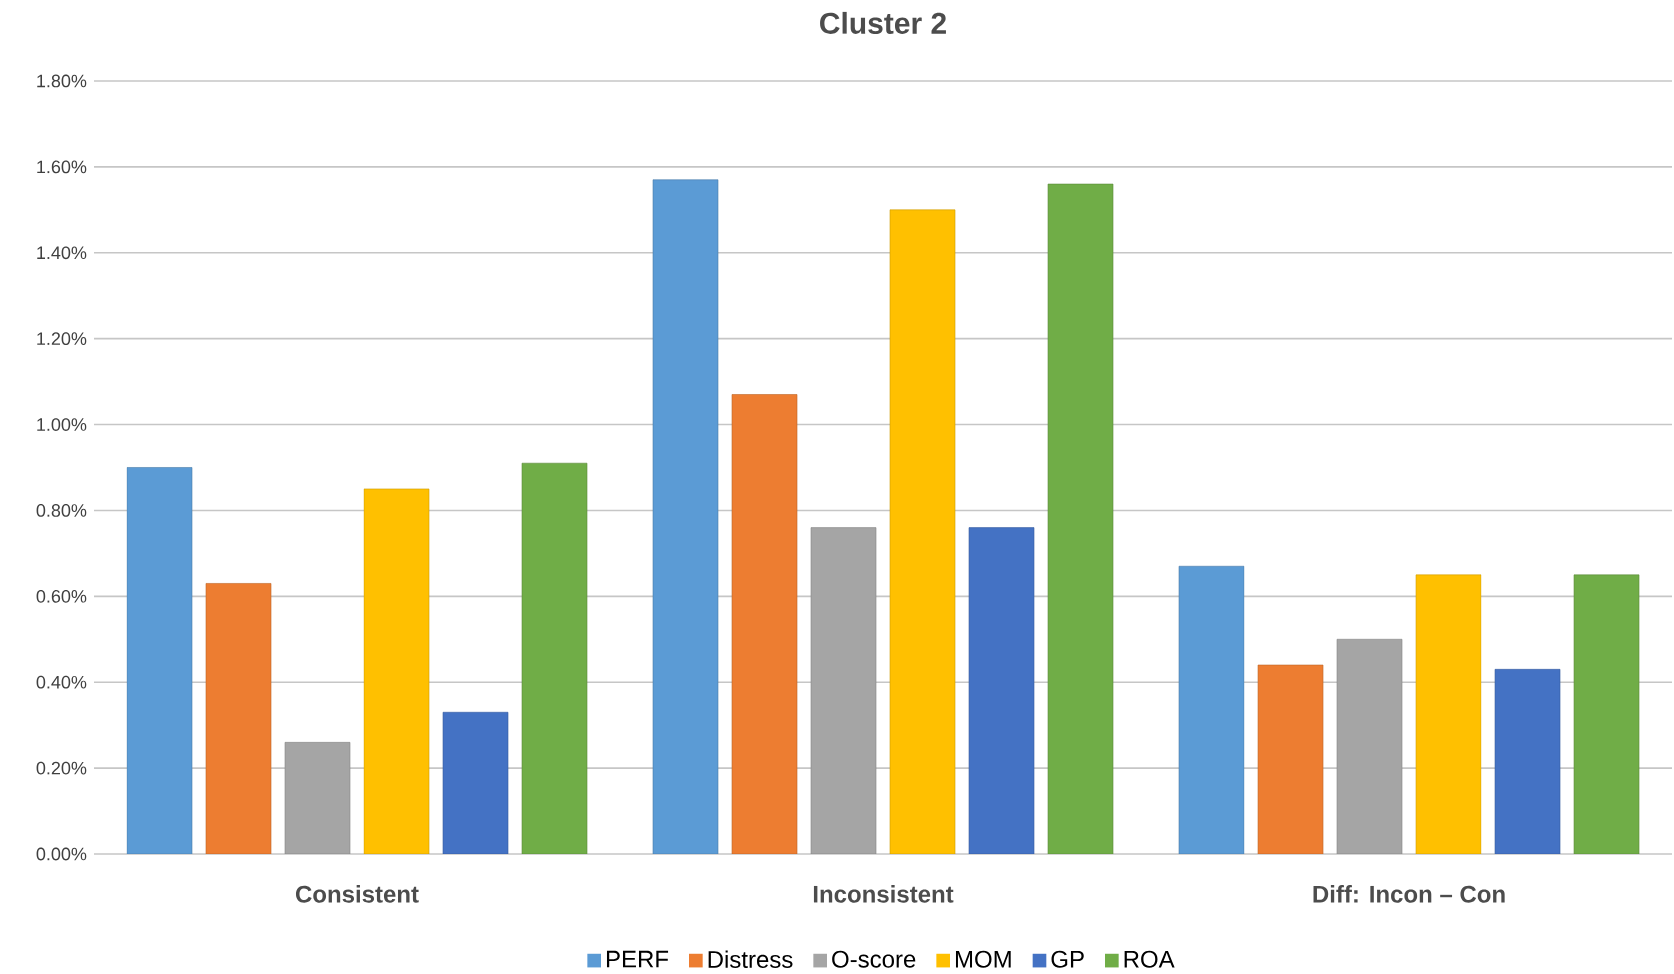 This screenshot has width=1674, height=974. What do you see at coordinates (874, 959) in the screenshot?
I see `legend-label: O-score` at bounding box center [874, 959].